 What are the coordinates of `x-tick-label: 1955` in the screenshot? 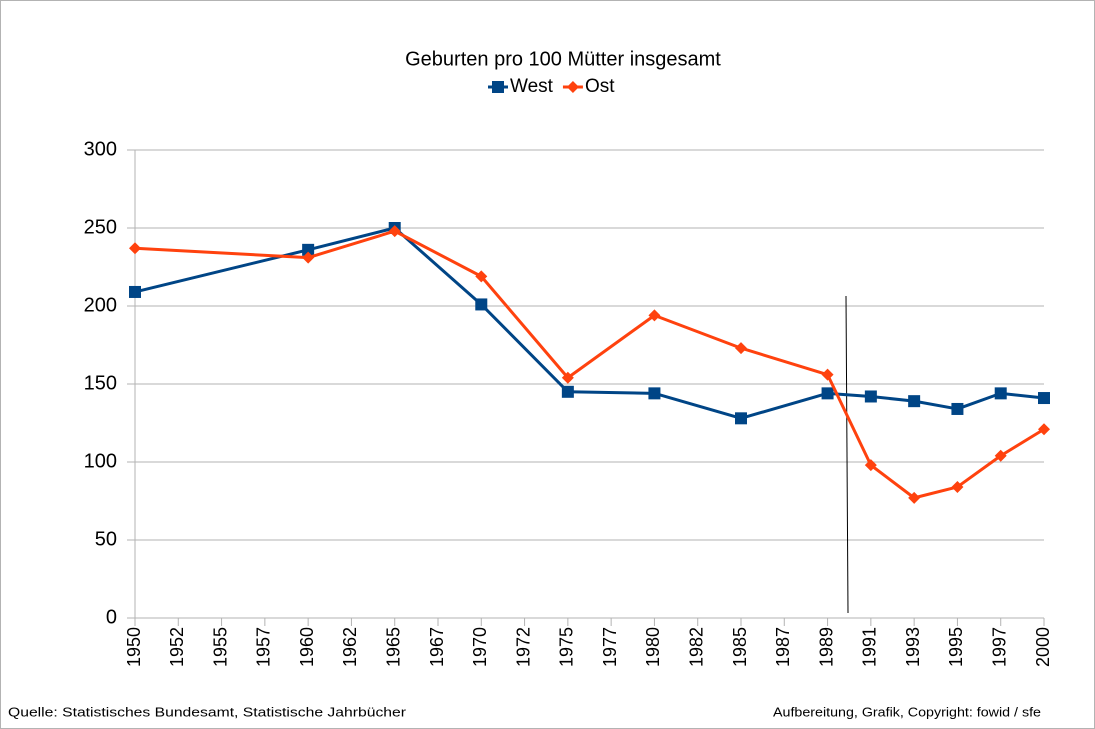 It's located at (220, 647).